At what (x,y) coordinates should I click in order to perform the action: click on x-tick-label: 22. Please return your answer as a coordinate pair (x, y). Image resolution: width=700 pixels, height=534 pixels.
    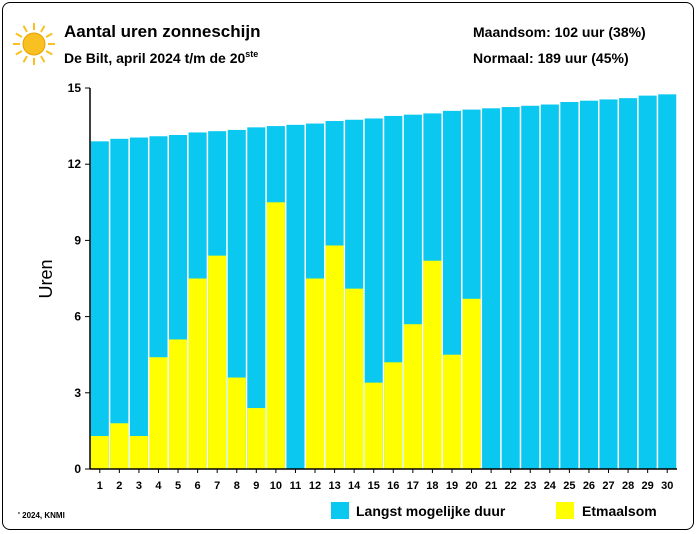
    Looking at the image, I should click on (511, 486).